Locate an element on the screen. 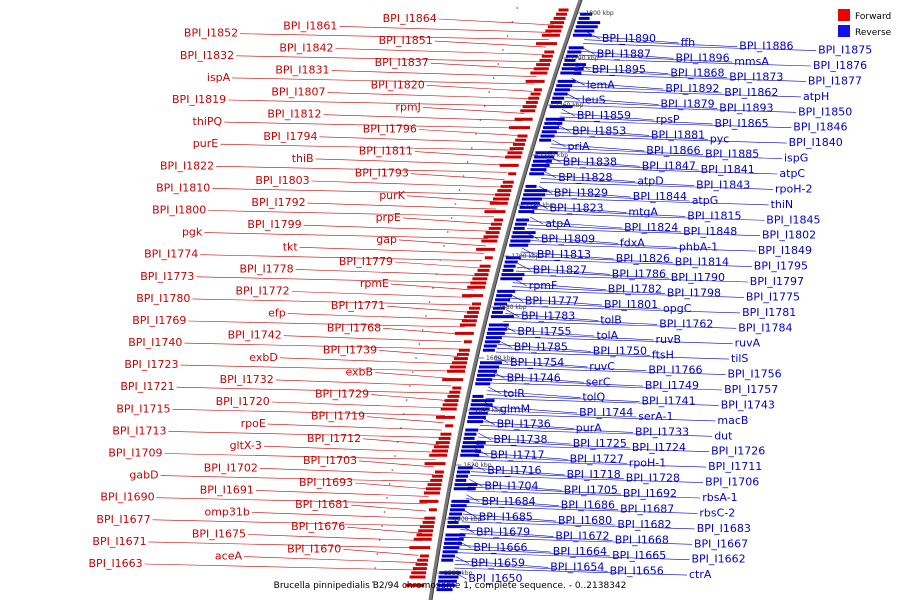 The height and width of the screenshot is (600, 900). forward-gene-label: BPI_I1837 is located at coordinates (402, 62).